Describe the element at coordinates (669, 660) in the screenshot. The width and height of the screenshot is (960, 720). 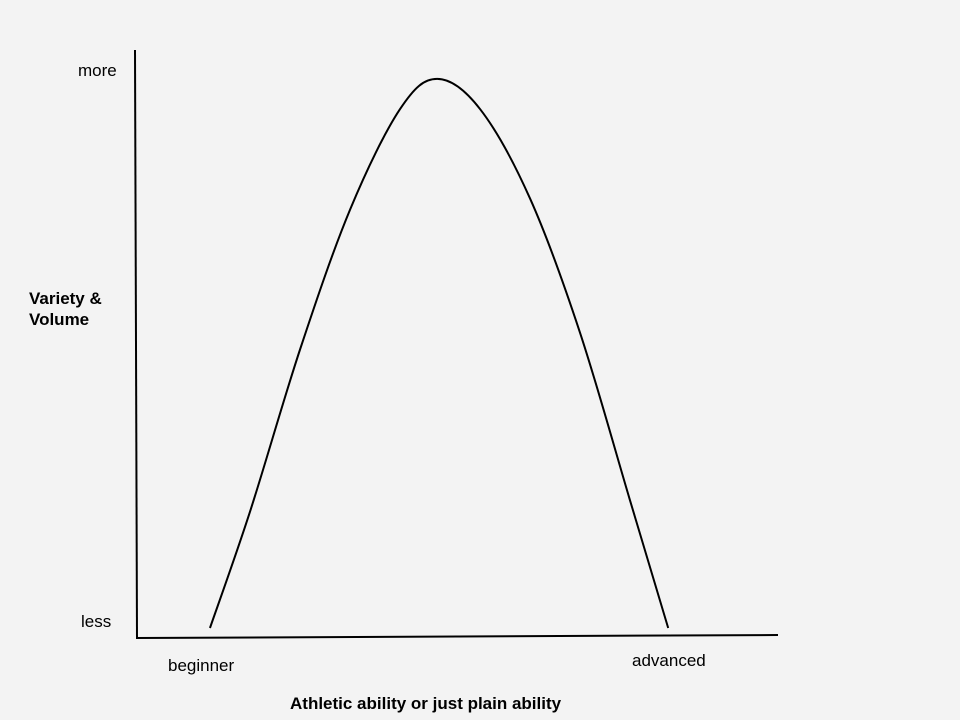
I see `x-tick-advanced: advanced` at that location.